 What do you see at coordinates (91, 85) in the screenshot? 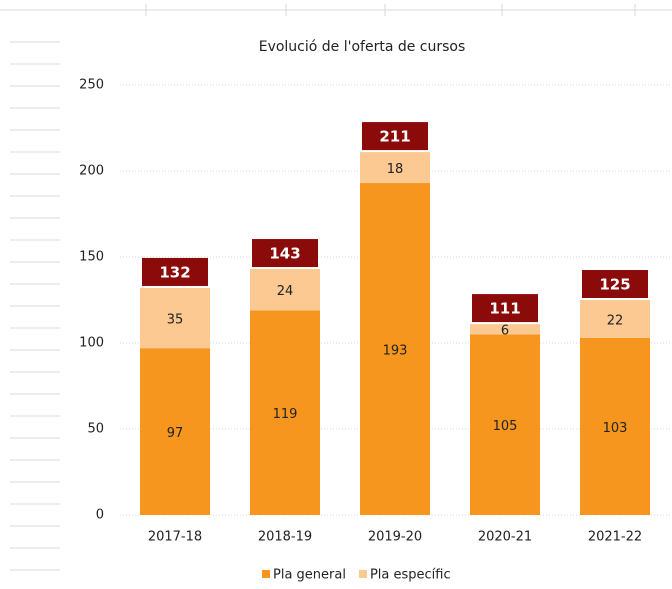
I see `y-tick-label: 250` at bounding box center [91, 85].